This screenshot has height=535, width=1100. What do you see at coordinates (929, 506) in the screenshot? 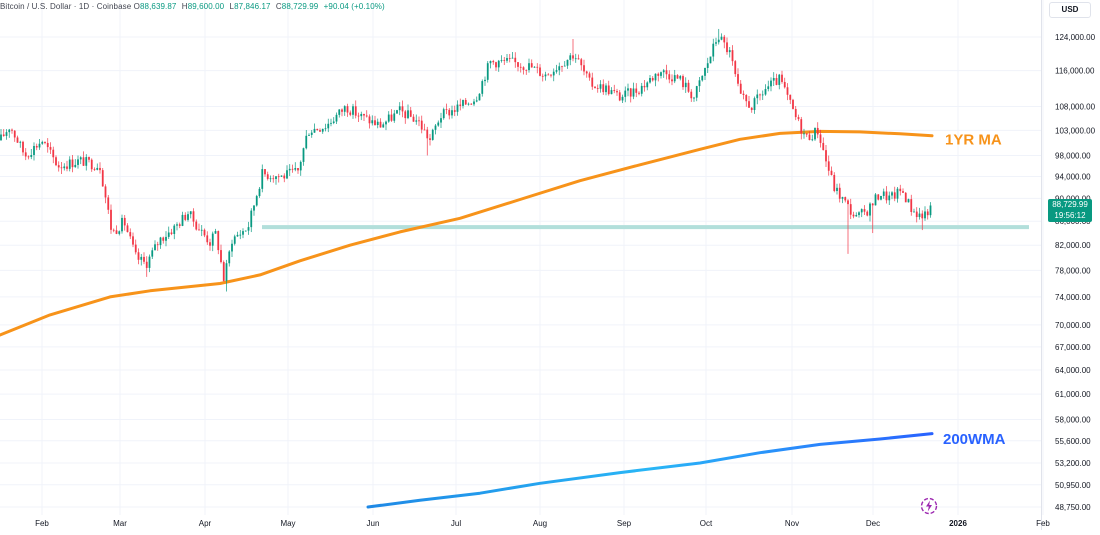
I see `replay-icon` at bounding box center [929, 506].